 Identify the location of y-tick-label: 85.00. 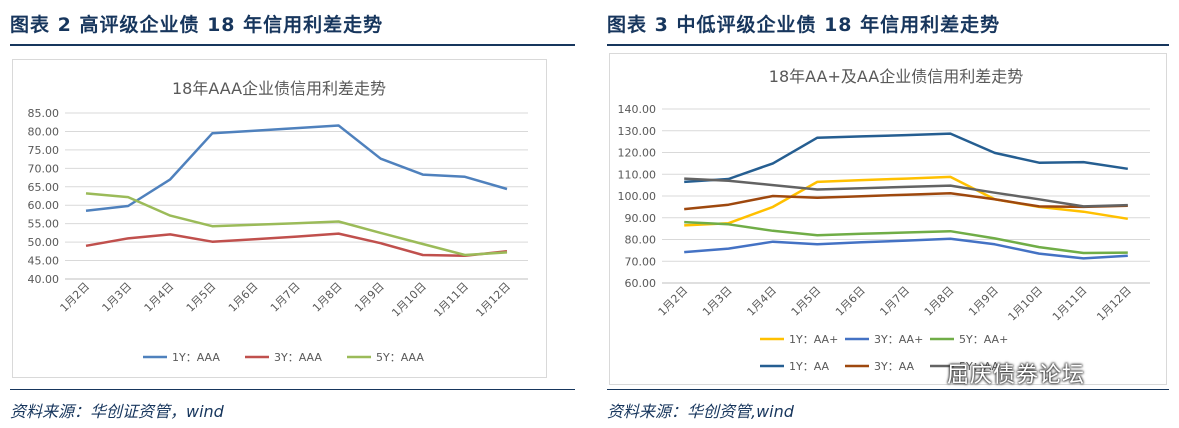
(44, 113).